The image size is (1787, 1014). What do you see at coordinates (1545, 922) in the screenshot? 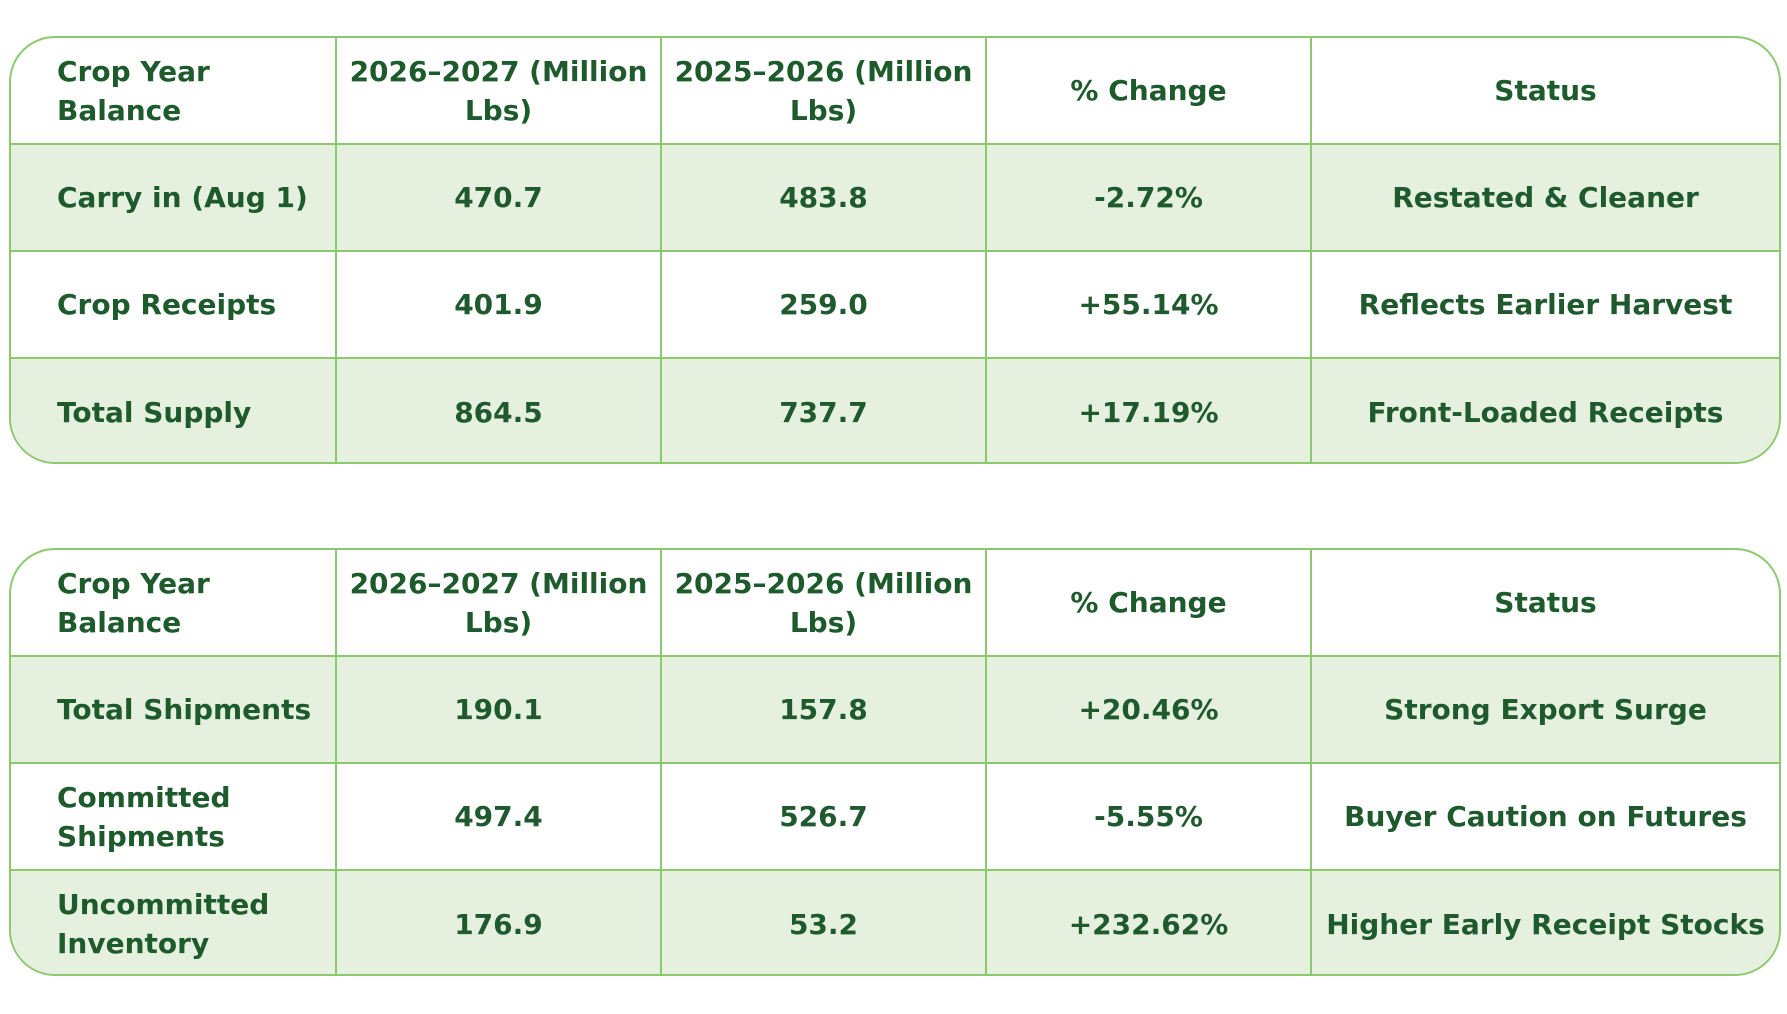
I see `value-status: Higher Early Receipt Stocks` at bounding box center [1545, 922].